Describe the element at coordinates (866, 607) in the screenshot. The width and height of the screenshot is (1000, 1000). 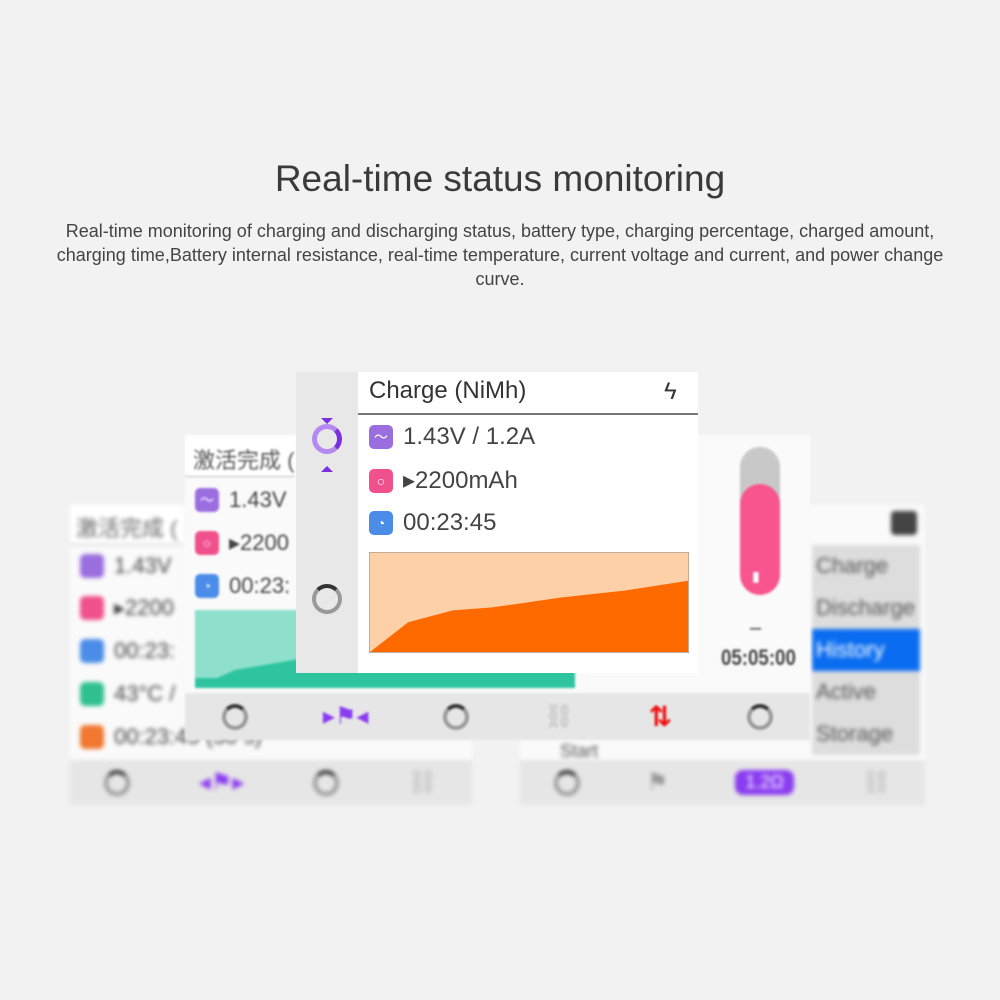
I see `menu-item-discharge: Discharge` at that location.